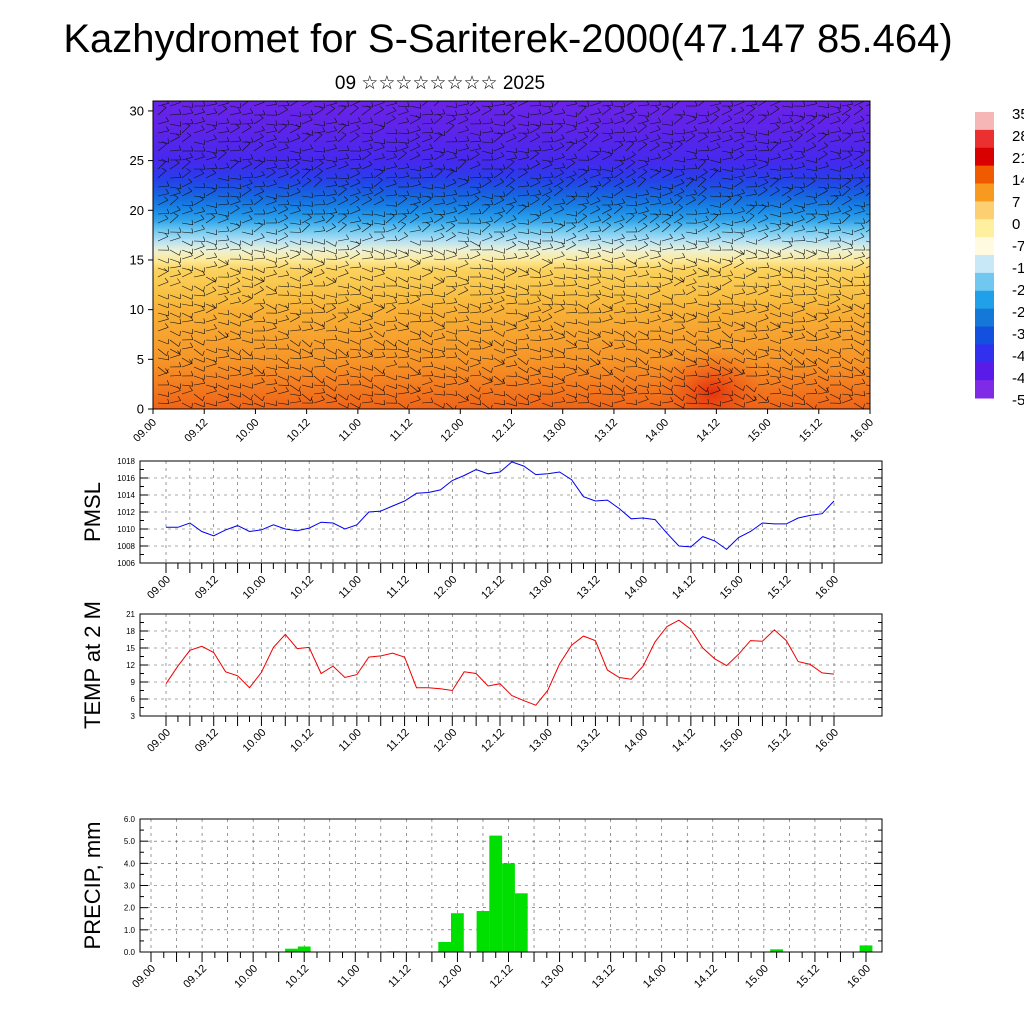 The image size is (1024, 1024). Describe the element at coordinates (511, 512) in the screenshot. I see `grid` at that location.